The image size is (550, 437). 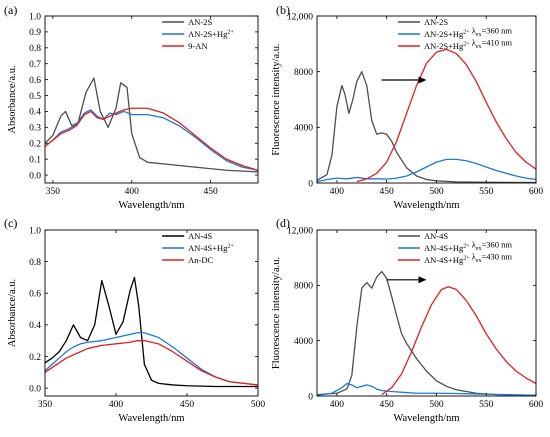 I want to click on legend-entry: AN-4S+Hg2+ λex=430 nm, so click(x=468, y=259).